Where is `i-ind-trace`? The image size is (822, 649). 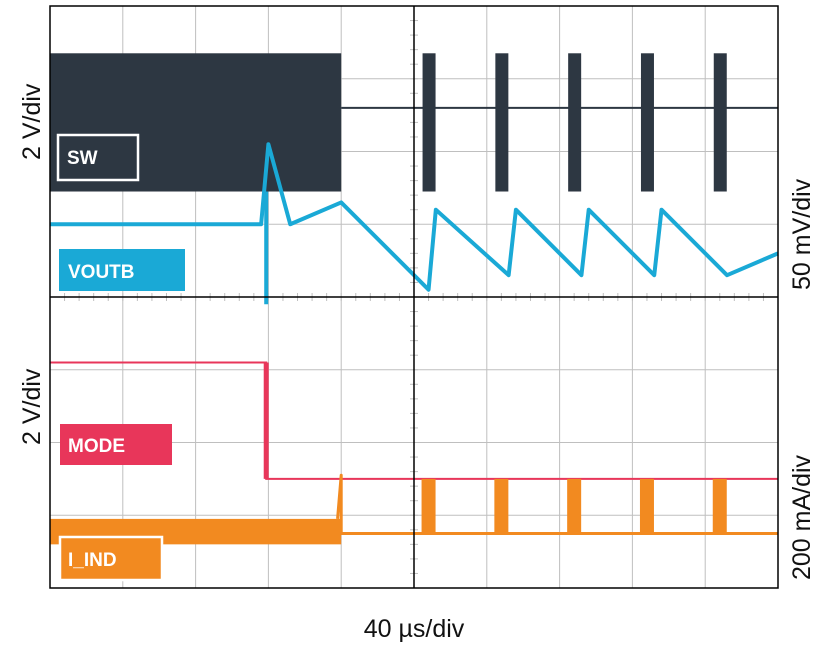
i-ind-trace is located at coordinates (557, 504).